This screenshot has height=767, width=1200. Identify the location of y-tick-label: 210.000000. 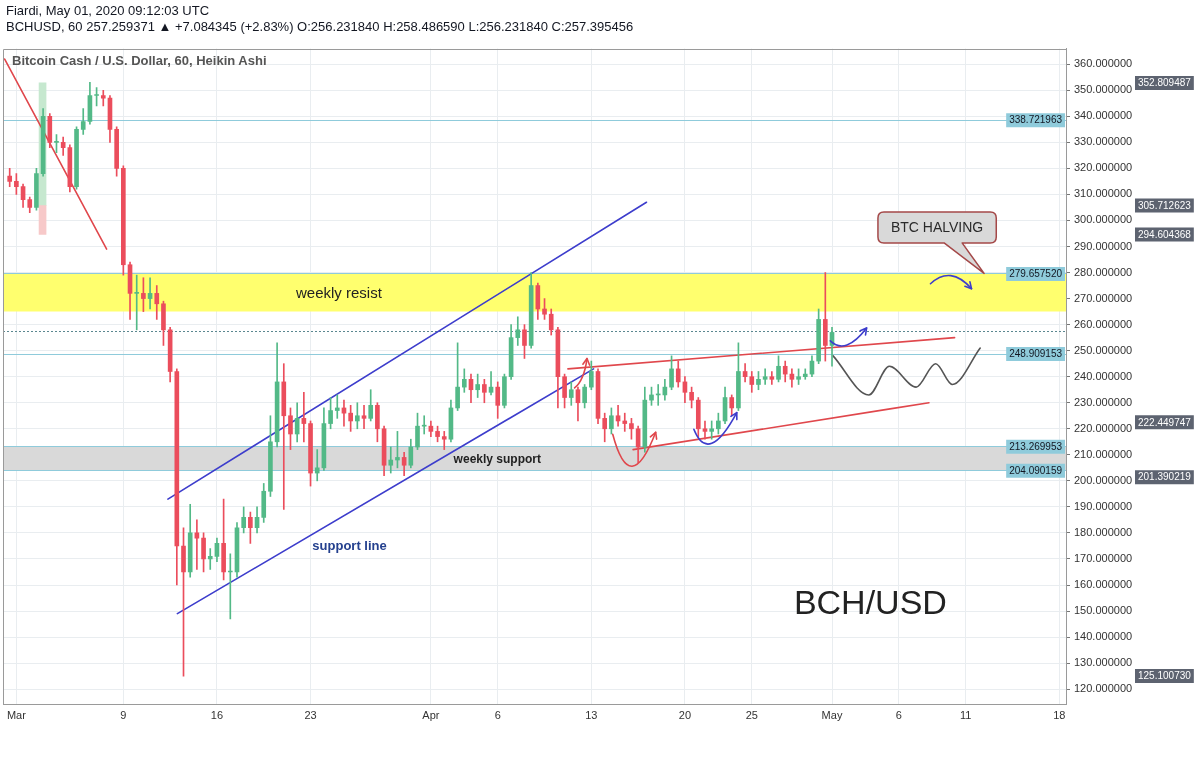
(1103, 453).